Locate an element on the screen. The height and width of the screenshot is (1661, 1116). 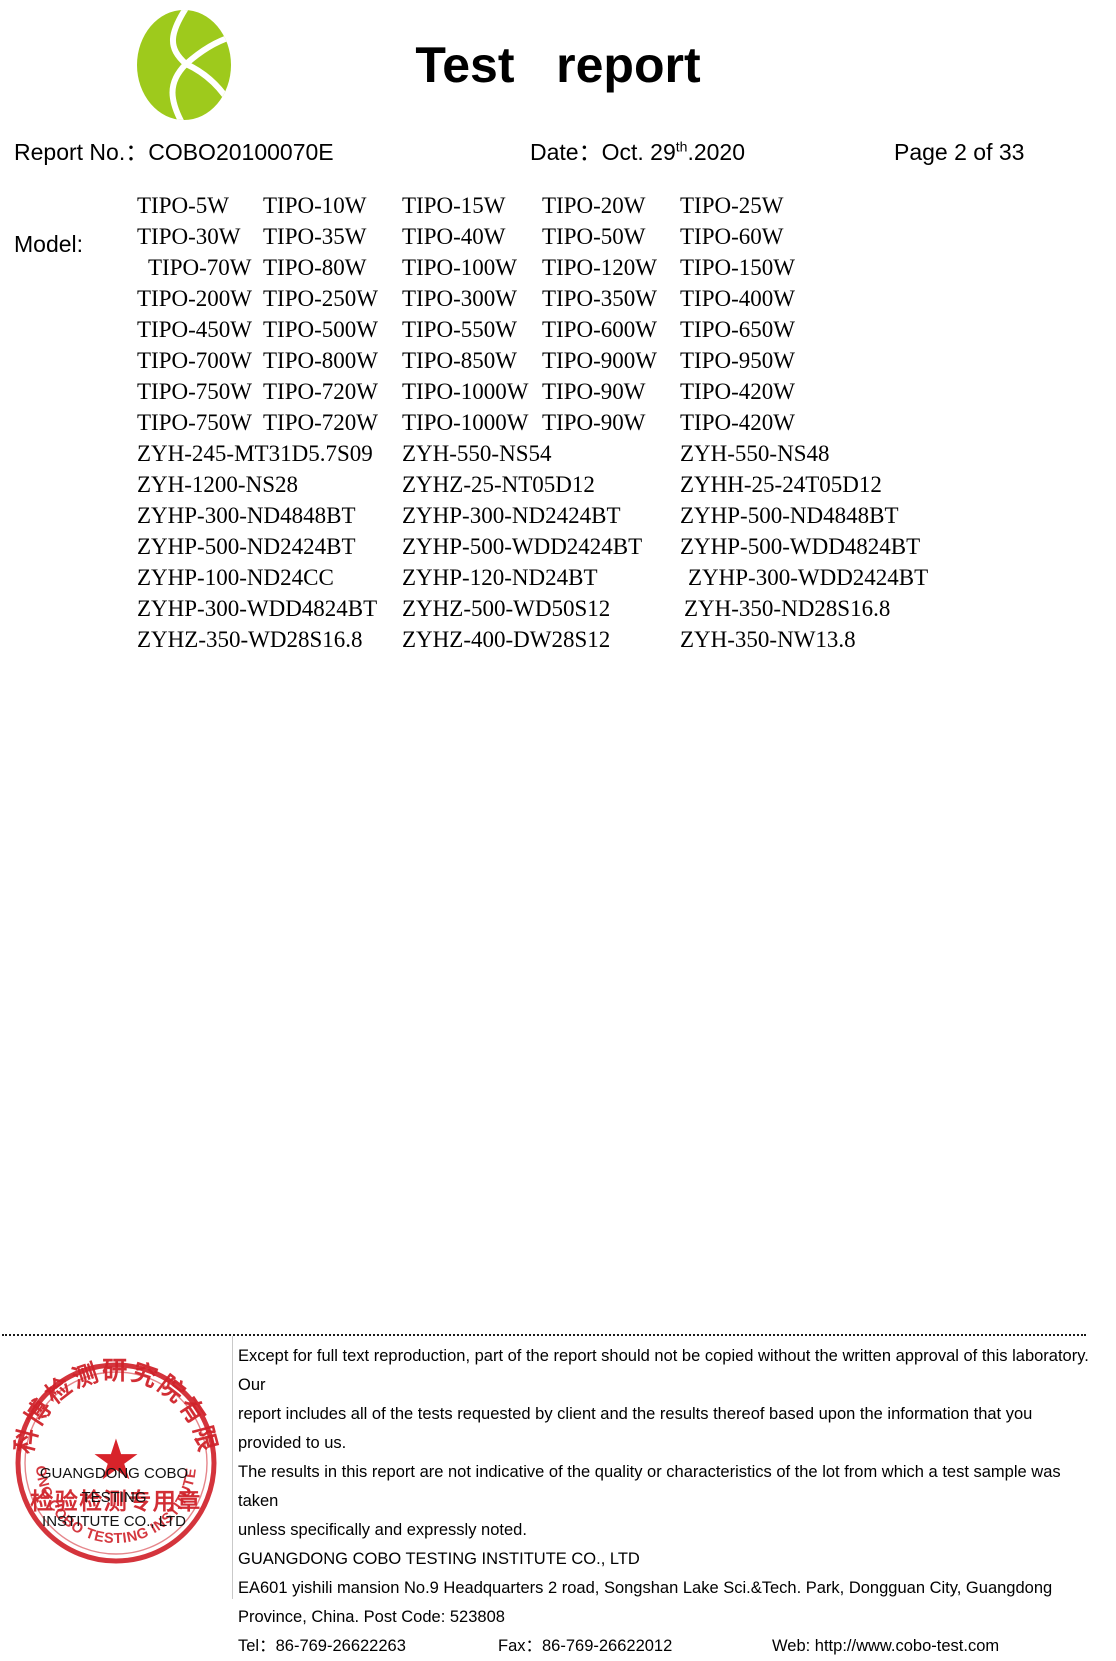
report-number-value: COBO20100070E is located at coordinates (241, 152).